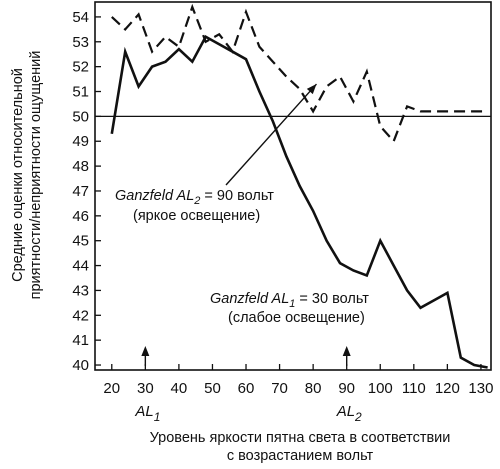 Image resolution: width=500 pixels, height=469 pixels. Describe the element at coordinates (80, 166) in the screenshot. I see `y-tick-label: 48` at that location.